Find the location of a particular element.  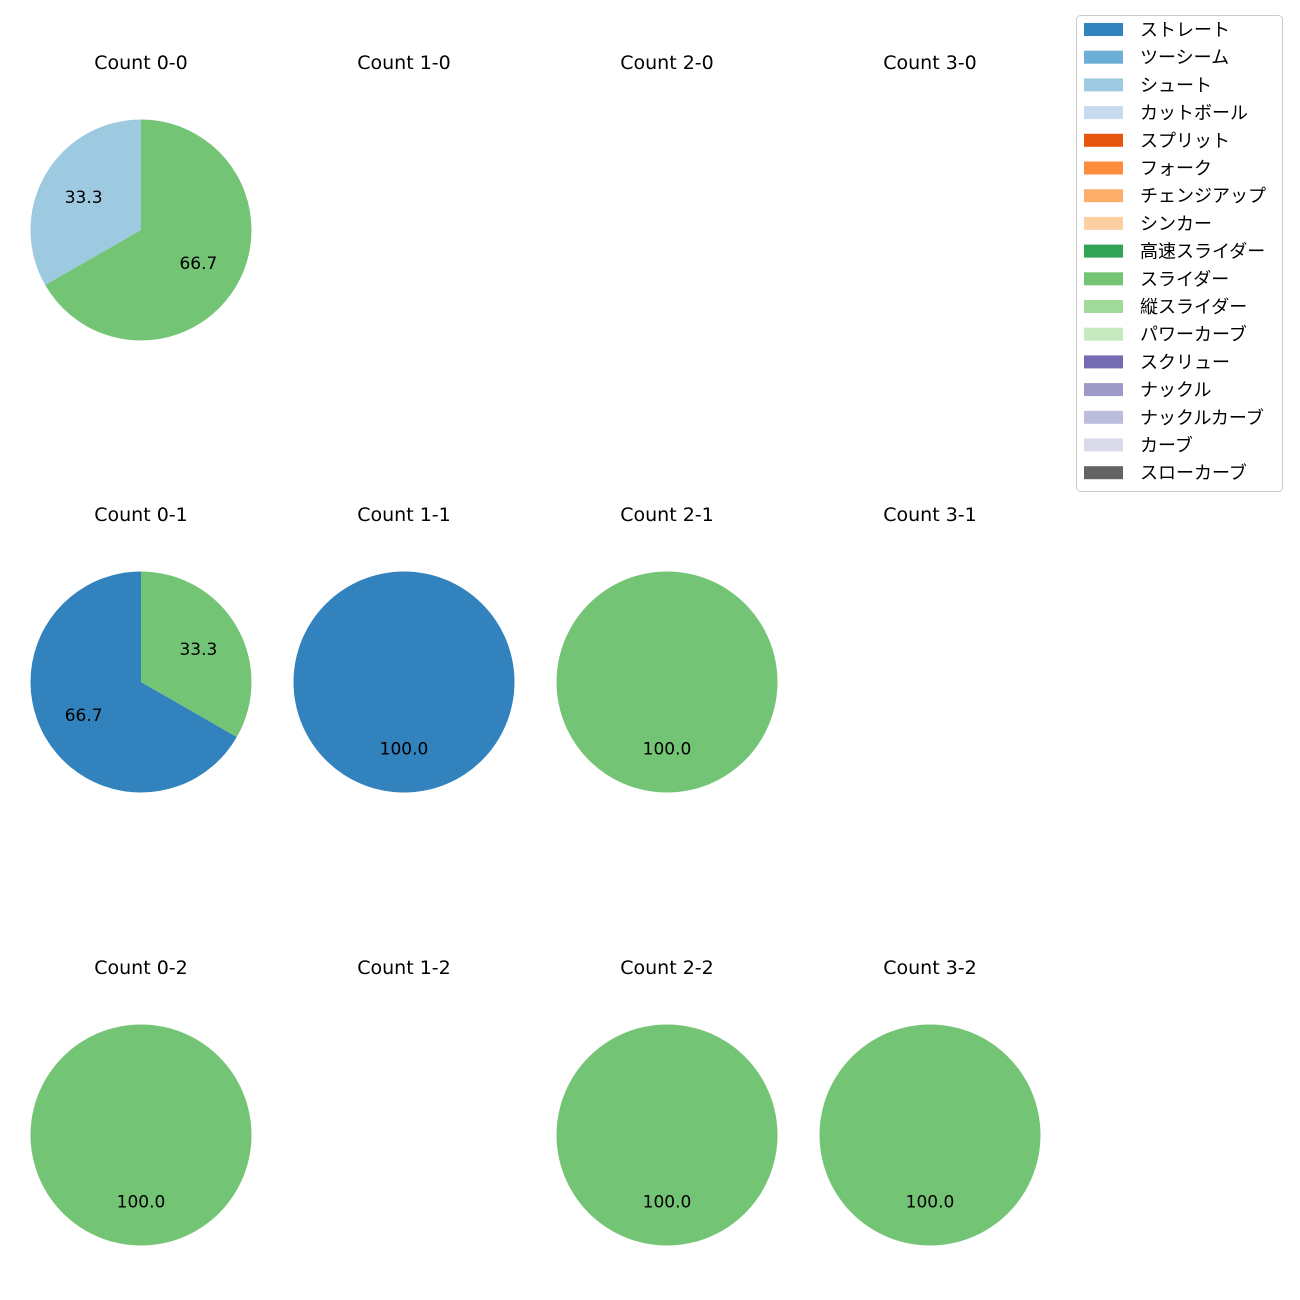

legend-label: チェンジアップ is located at coordinates (1203, 196).